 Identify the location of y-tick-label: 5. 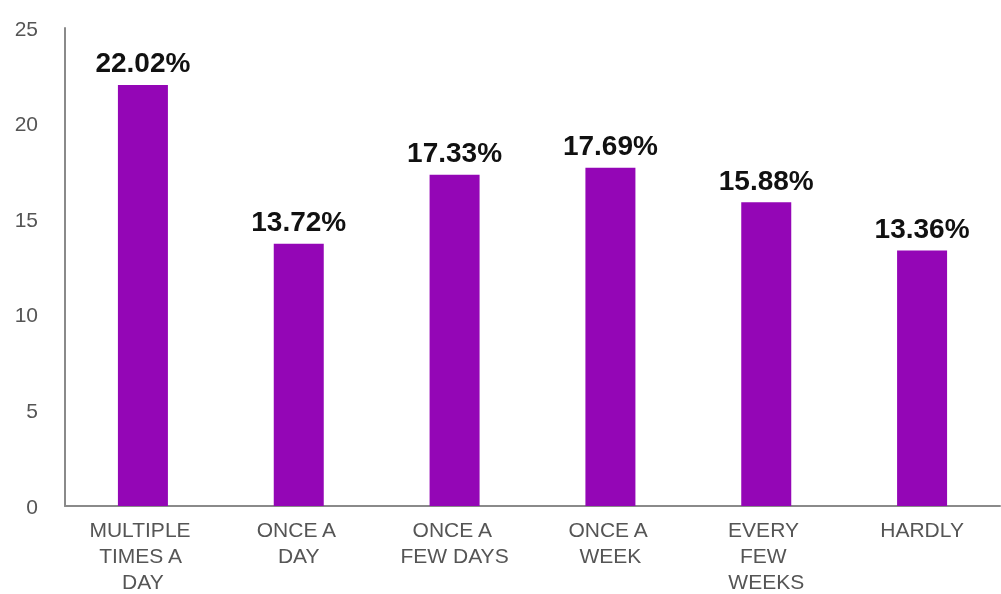
(32, 410).